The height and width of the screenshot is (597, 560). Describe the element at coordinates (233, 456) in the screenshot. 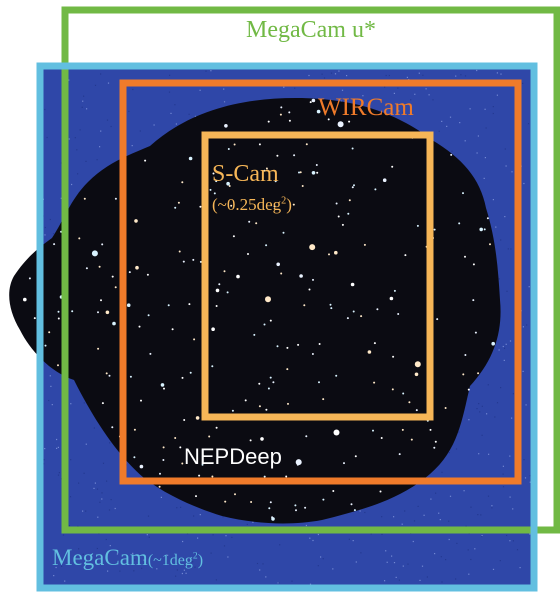

I see `nepdeep-label: NEPDeep` at that location.